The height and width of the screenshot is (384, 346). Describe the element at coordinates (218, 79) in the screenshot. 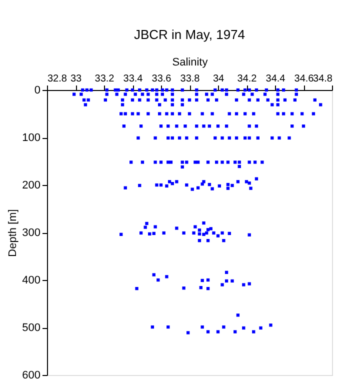

I see `x-tick-label: 34` at that location.